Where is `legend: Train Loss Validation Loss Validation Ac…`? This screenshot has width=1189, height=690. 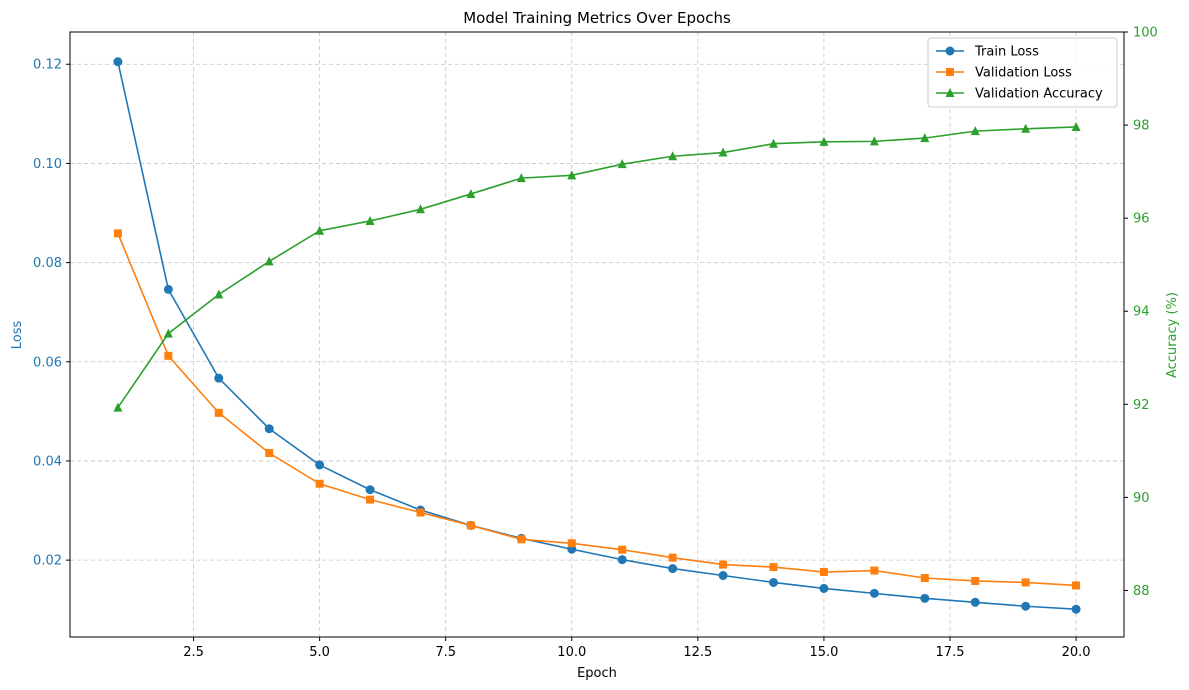 legend: Train Loss Validation Loss Validation Ac… is located at coordinates (1022, 72).